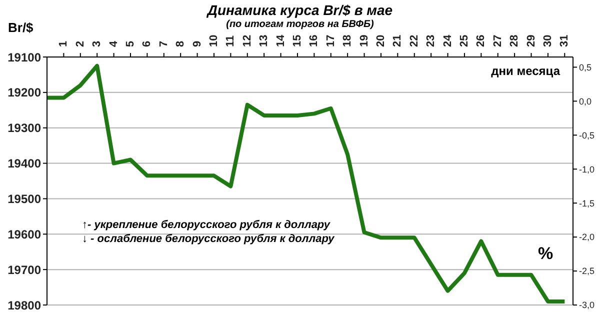 This screenshot has height=314, width=600. Describe the element at coordinates (25, 234) in the screenshot. I see `y-tick-label: 19600` at that location.